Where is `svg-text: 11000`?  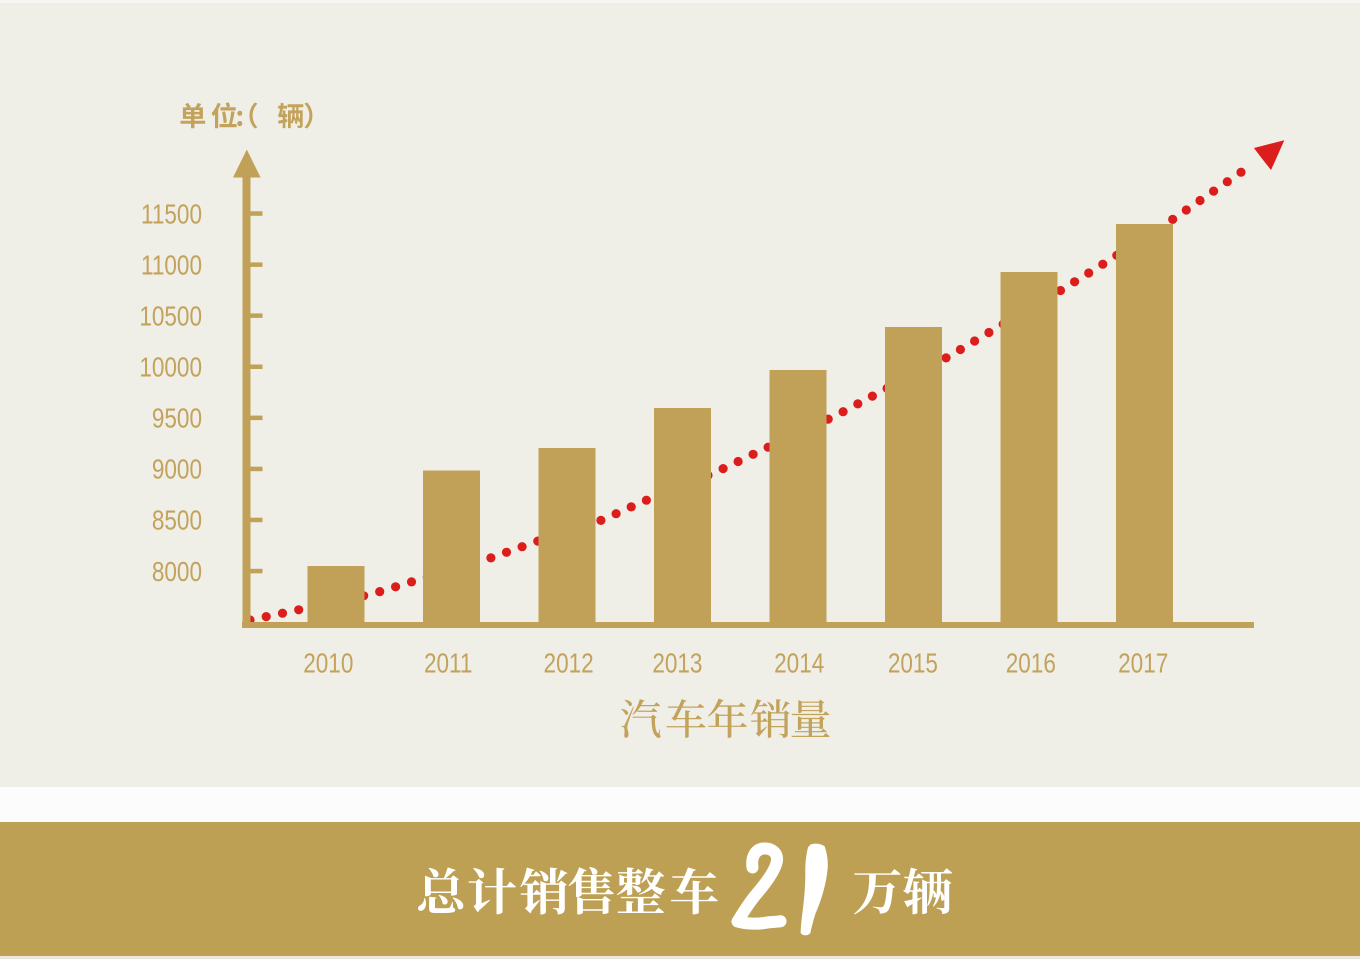
svg-text: 11000 is located at coordinates (171, 265).